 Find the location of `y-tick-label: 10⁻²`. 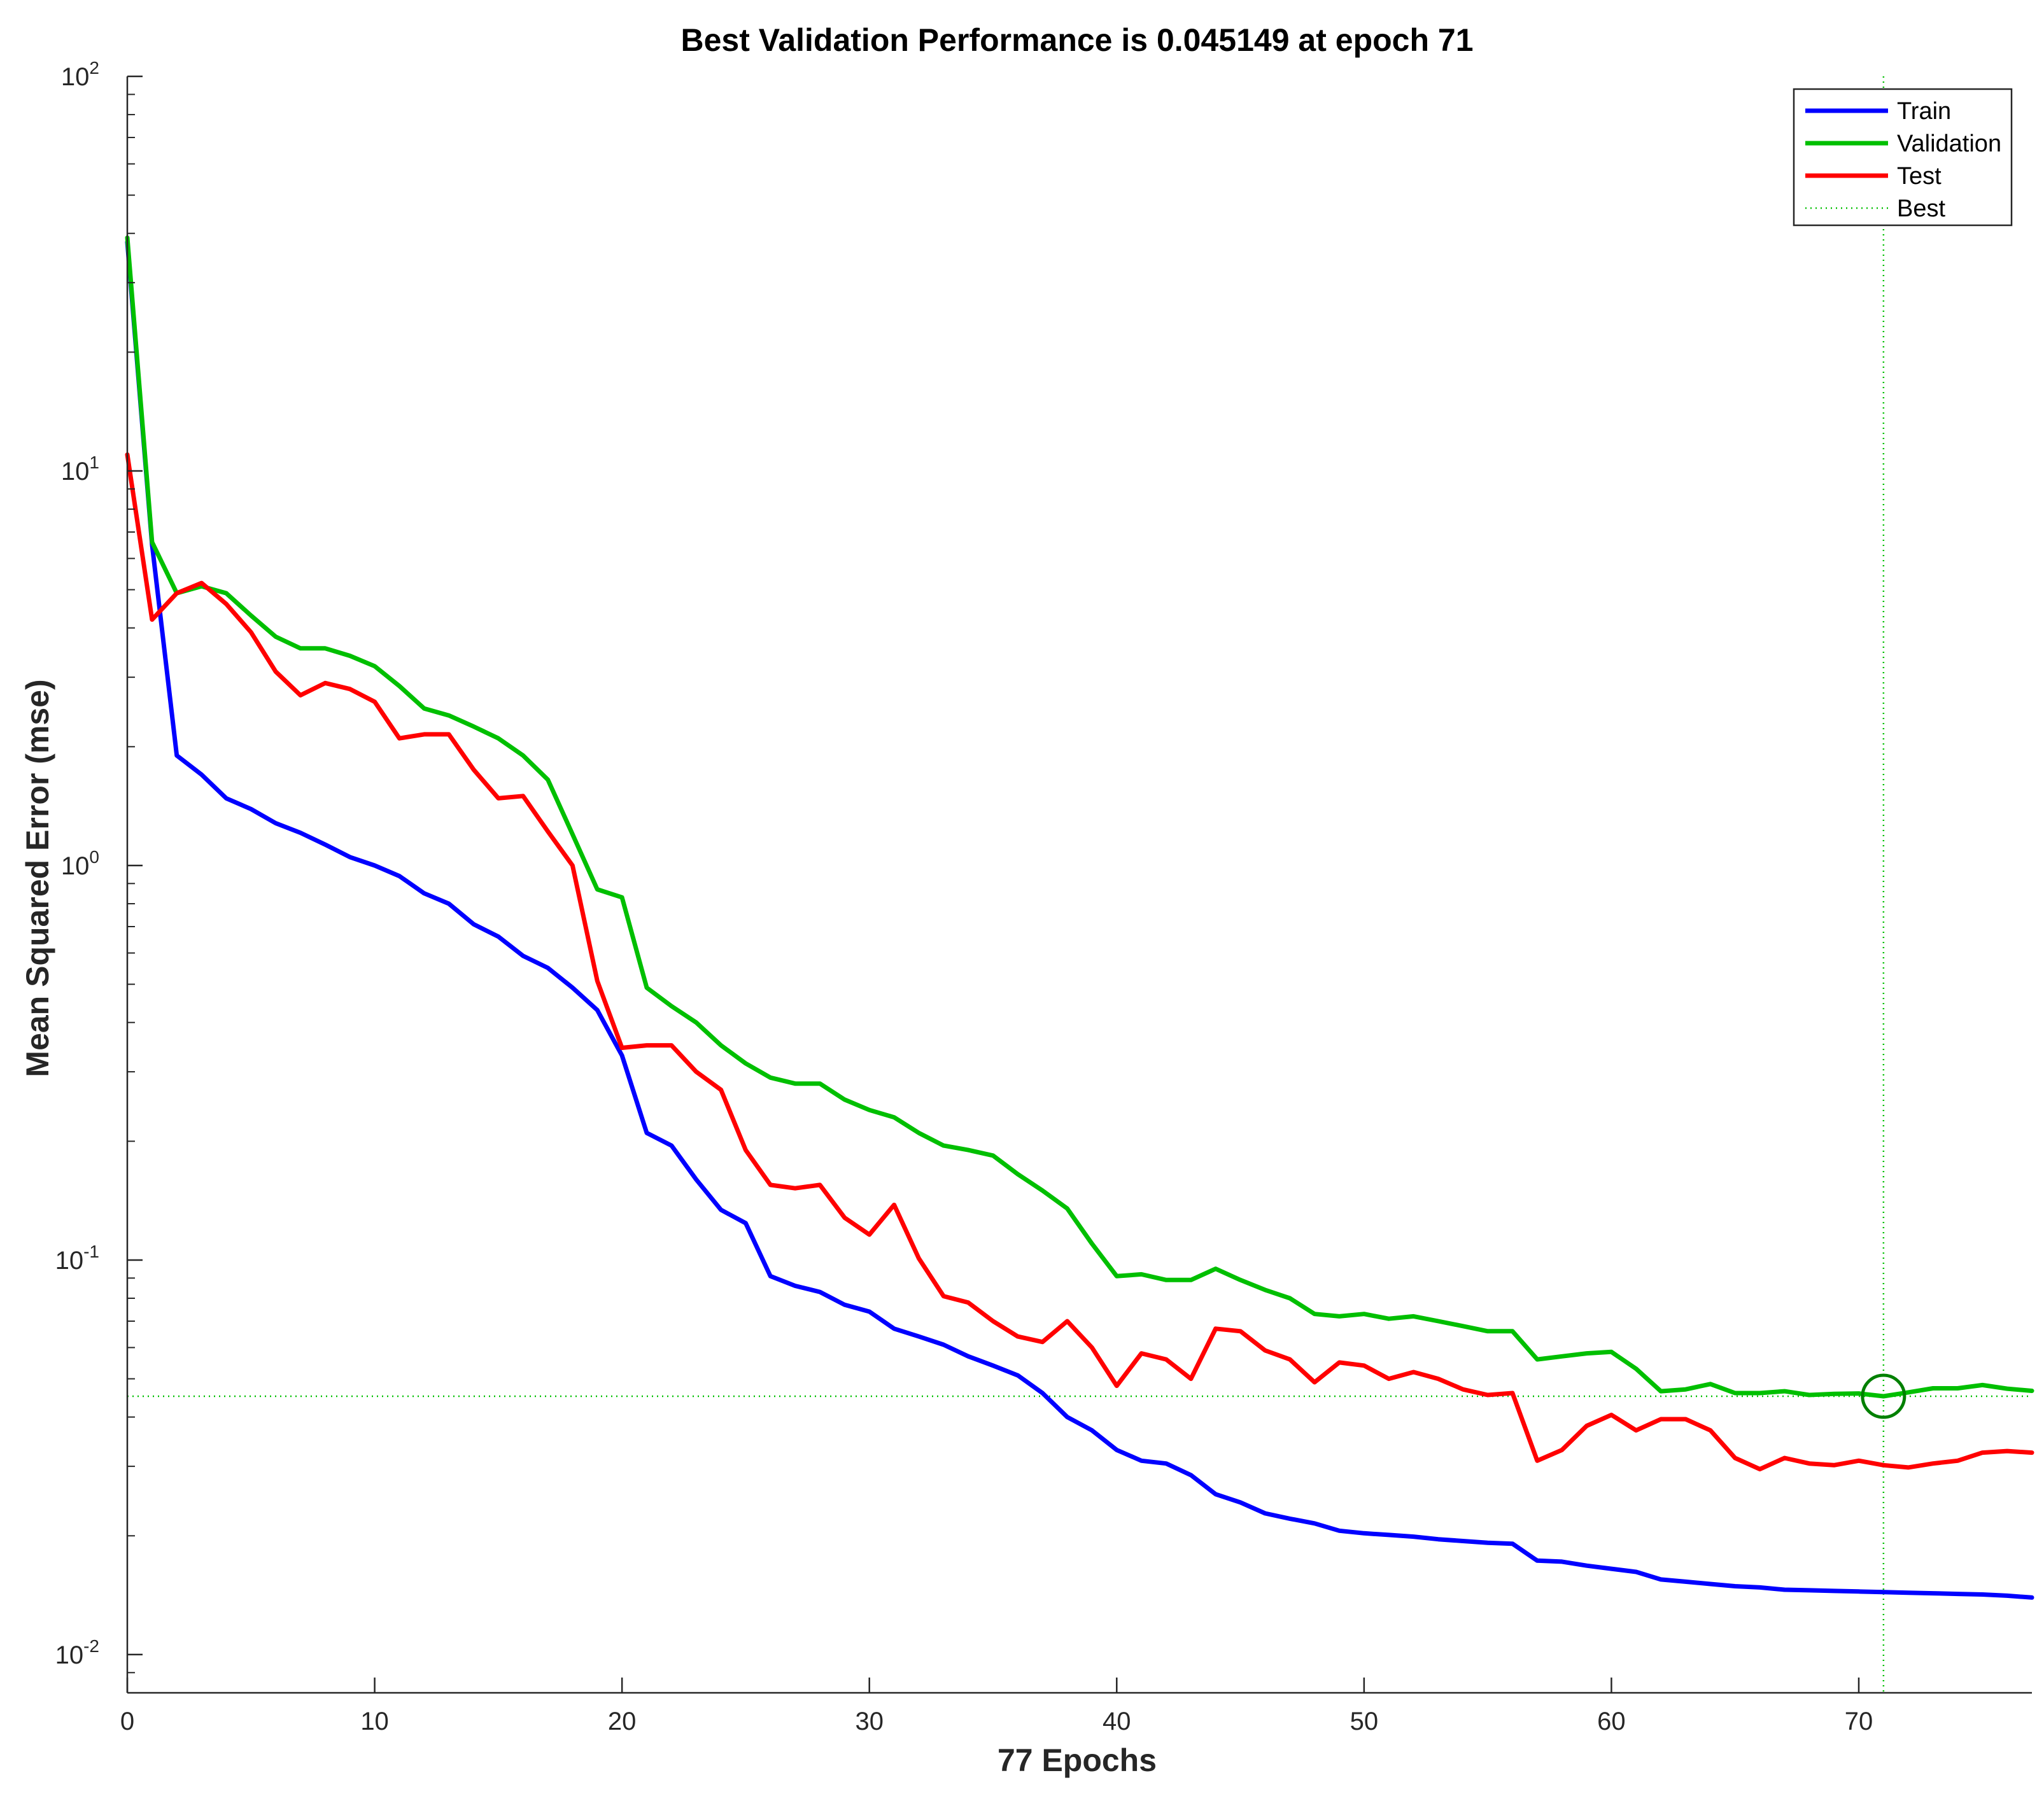

y-tick-label: 10⁻² is located at coordinates (77, 1652).